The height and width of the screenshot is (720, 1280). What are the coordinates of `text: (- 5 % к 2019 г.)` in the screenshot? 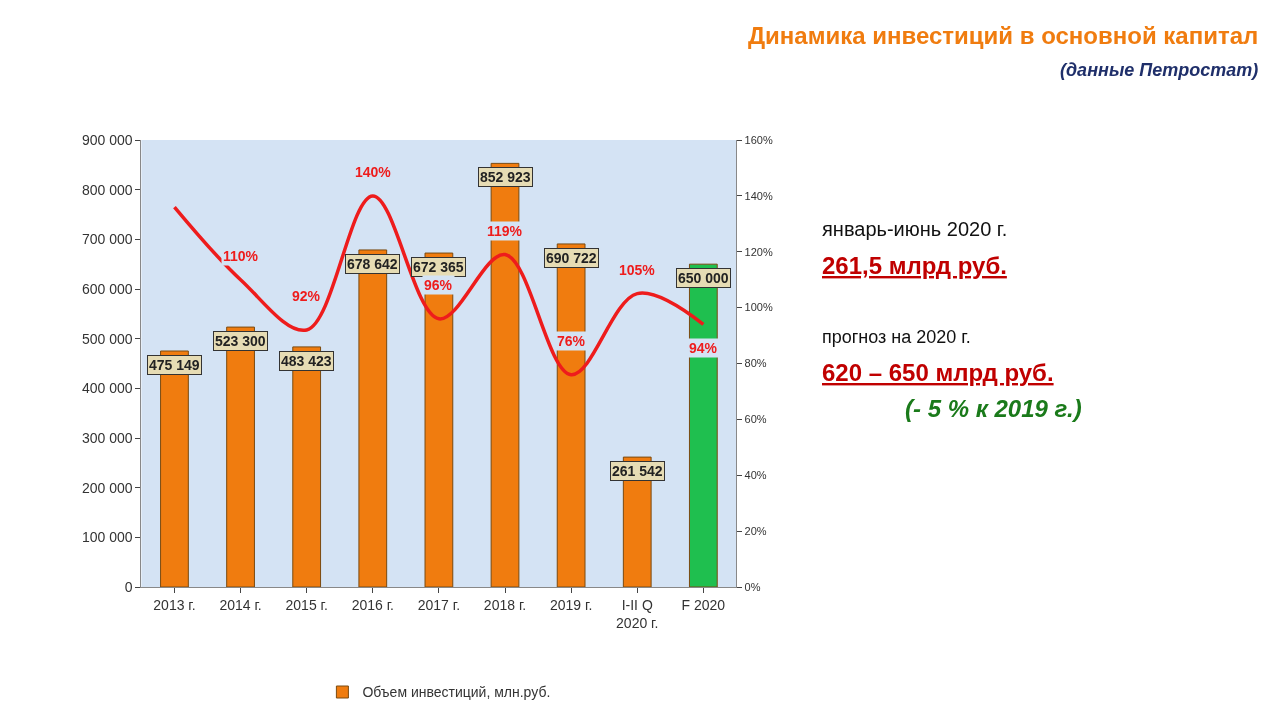 It's located at (993, 408).